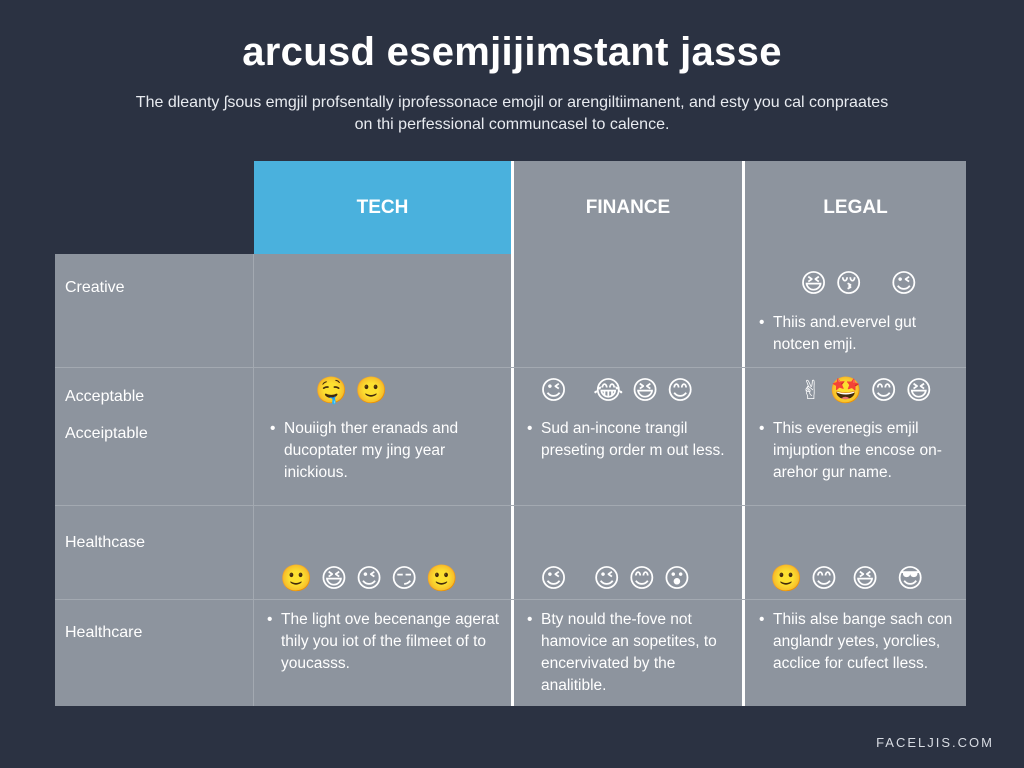 The image size is (1024, 768). Describe the element at coordinates (910, 579) in the screenshot. I see `emoji-icon: 😎` at that location.